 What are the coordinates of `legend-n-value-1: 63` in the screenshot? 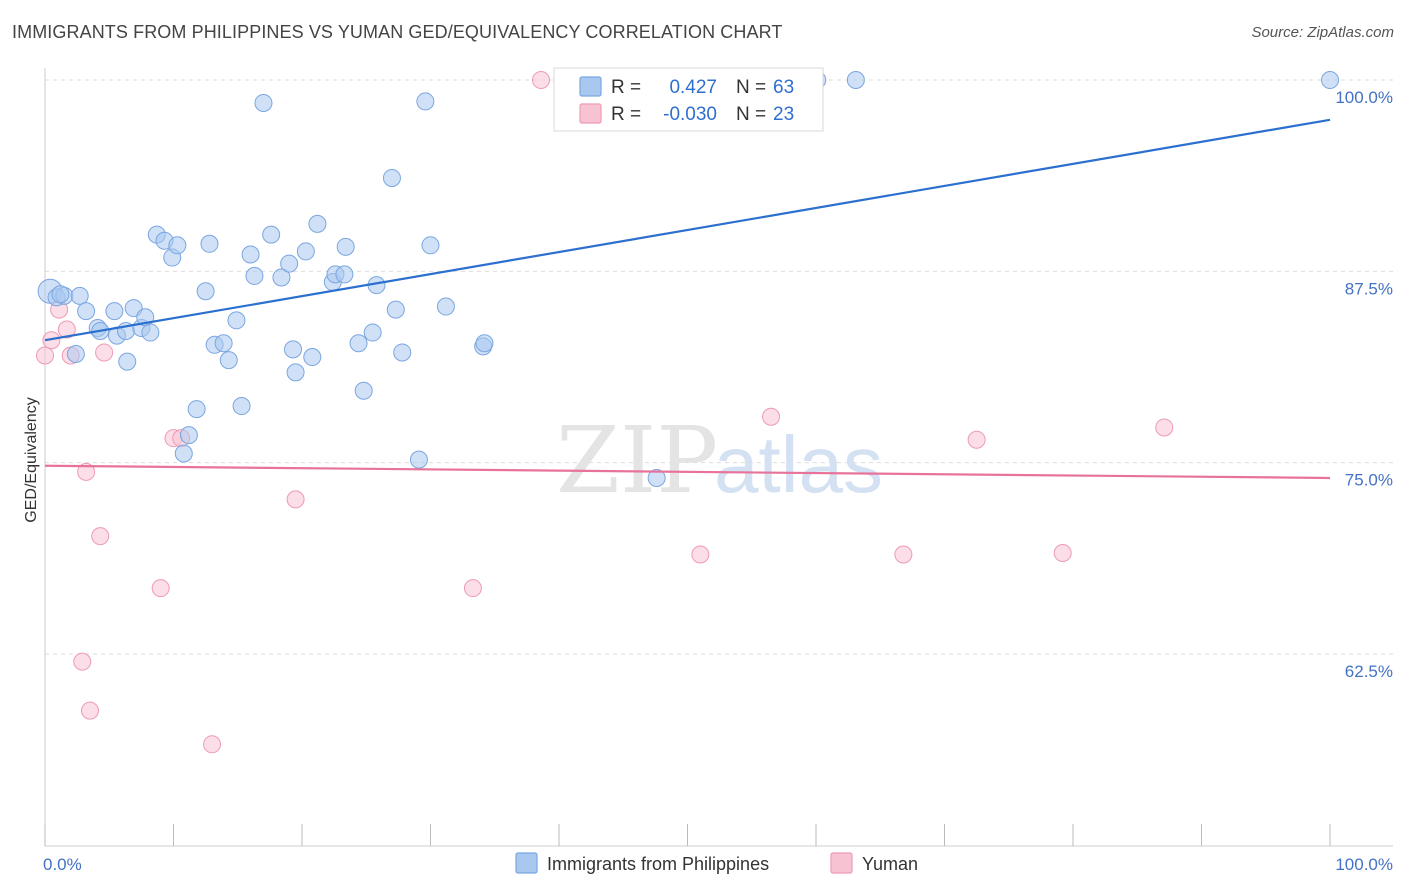 It's located at (783, 87).